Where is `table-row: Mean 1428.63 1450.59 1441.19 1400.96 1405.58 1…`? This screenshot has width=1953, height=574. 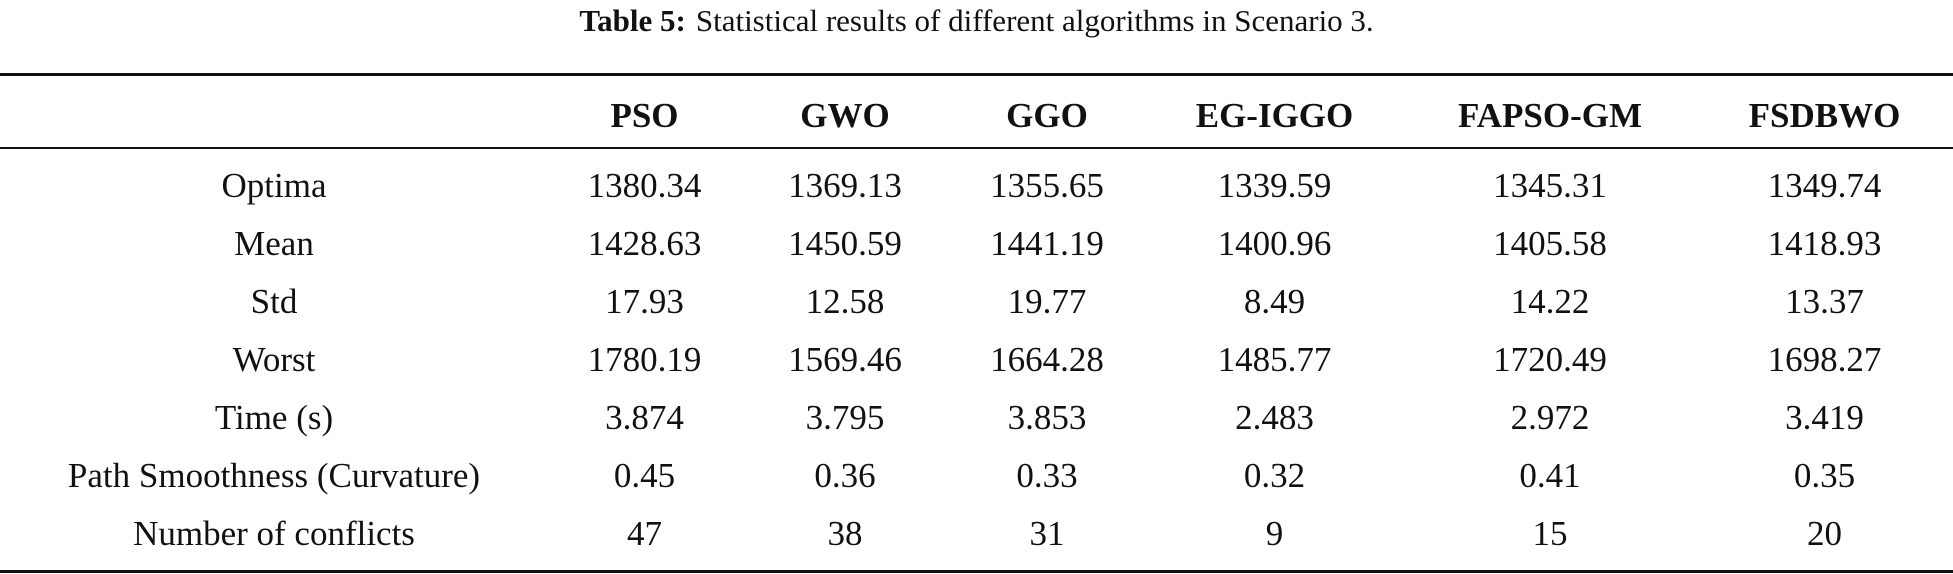 table-row: Mean 1428.63 1450.59 1441.19 1400.96 1405.58 1… is located at coordinates (976, 244).